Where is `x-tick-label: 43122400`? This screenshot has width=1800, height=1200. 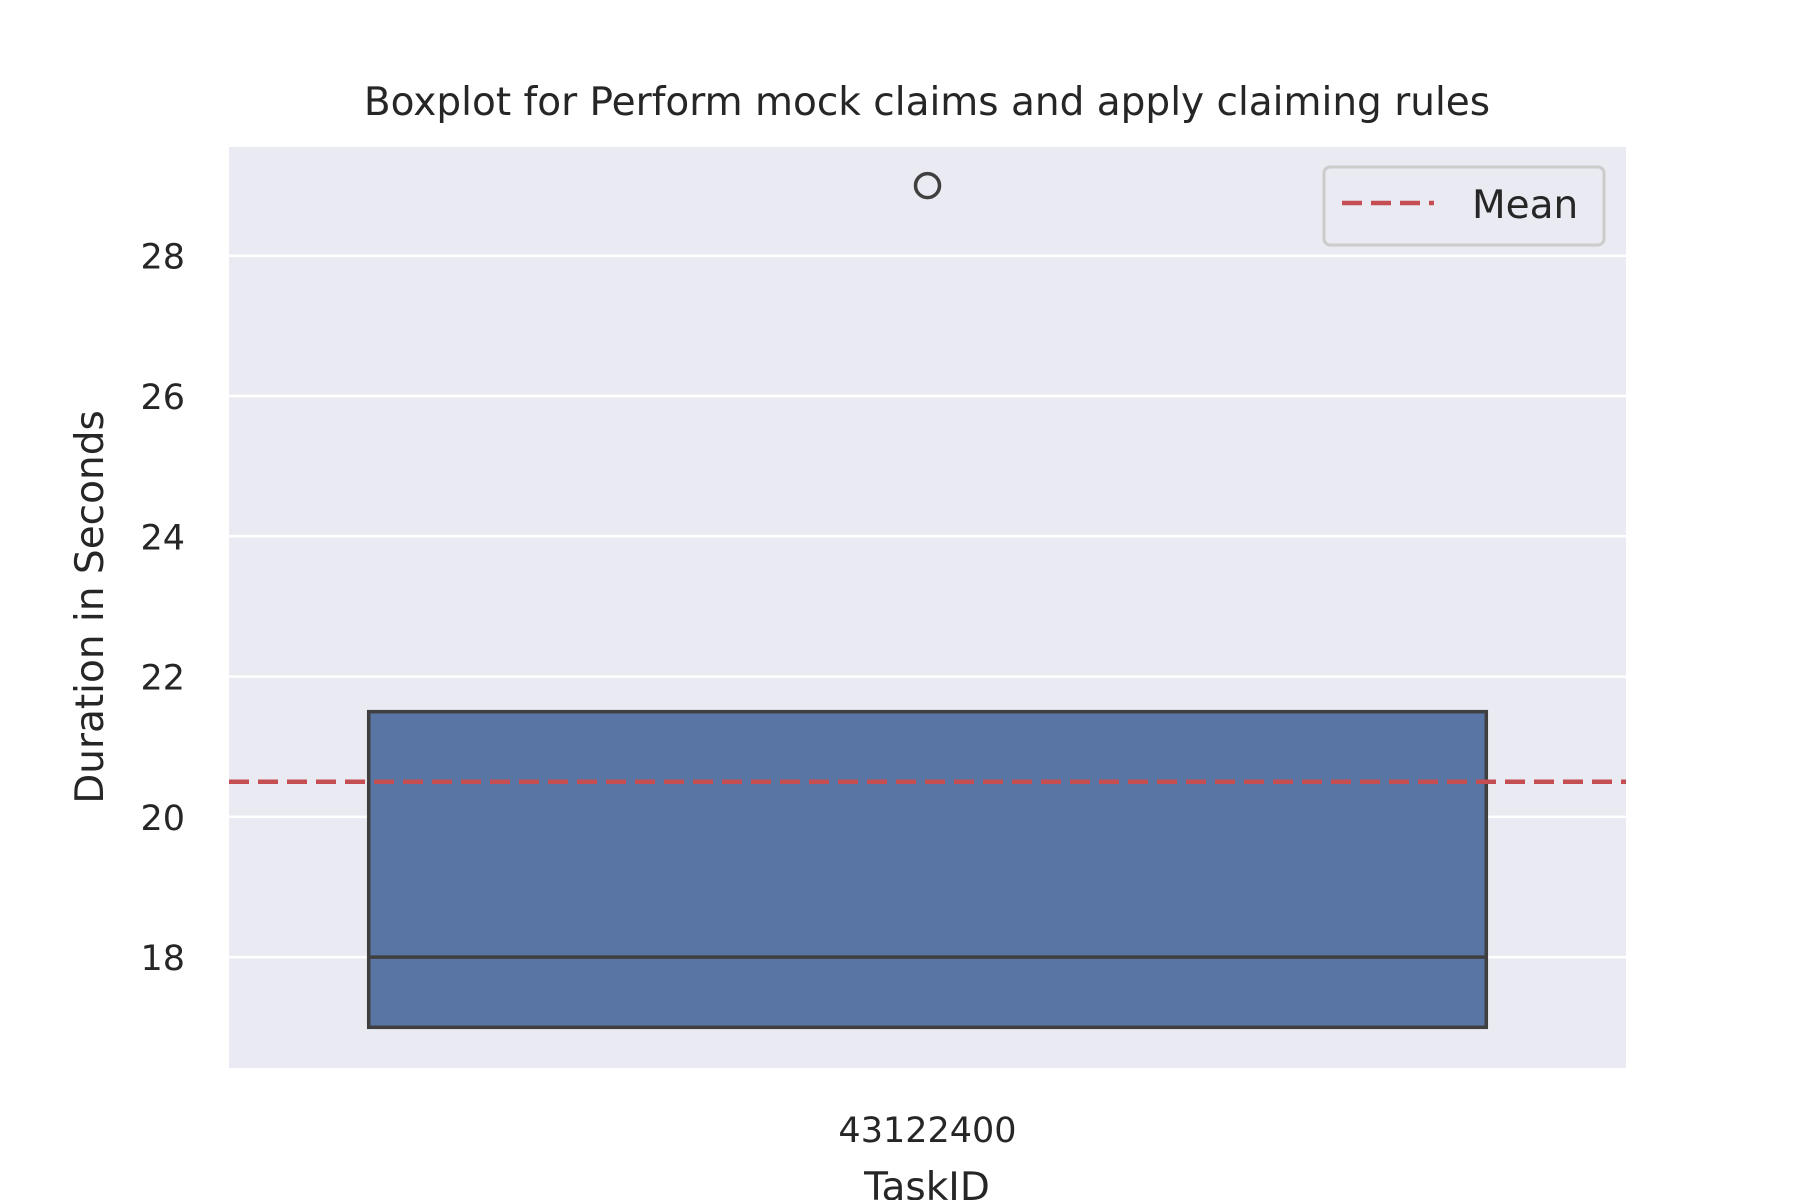
x-tick-label: 43122400 is located at coordinates (927, 1131).